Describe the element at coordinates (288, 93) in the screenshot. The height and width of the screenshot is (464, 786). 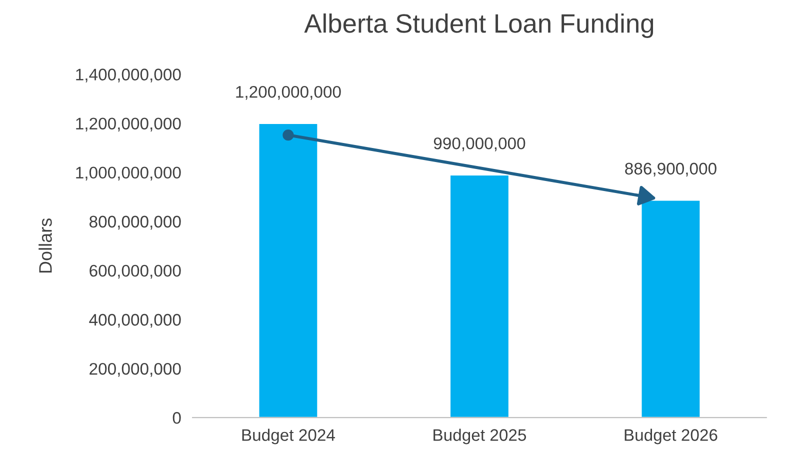
I see `data-label: 1,200,000,000` at that location.